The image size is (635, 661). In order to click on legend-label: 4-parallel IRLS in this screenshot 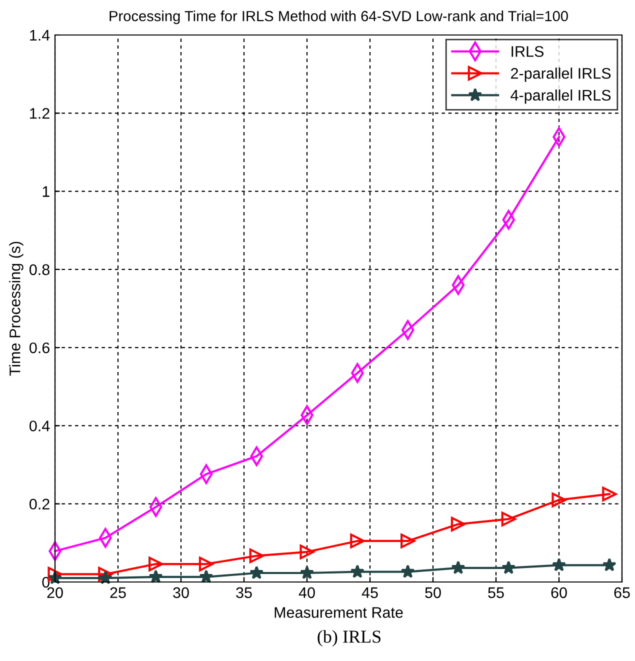, I will do `click(560, 96)`.